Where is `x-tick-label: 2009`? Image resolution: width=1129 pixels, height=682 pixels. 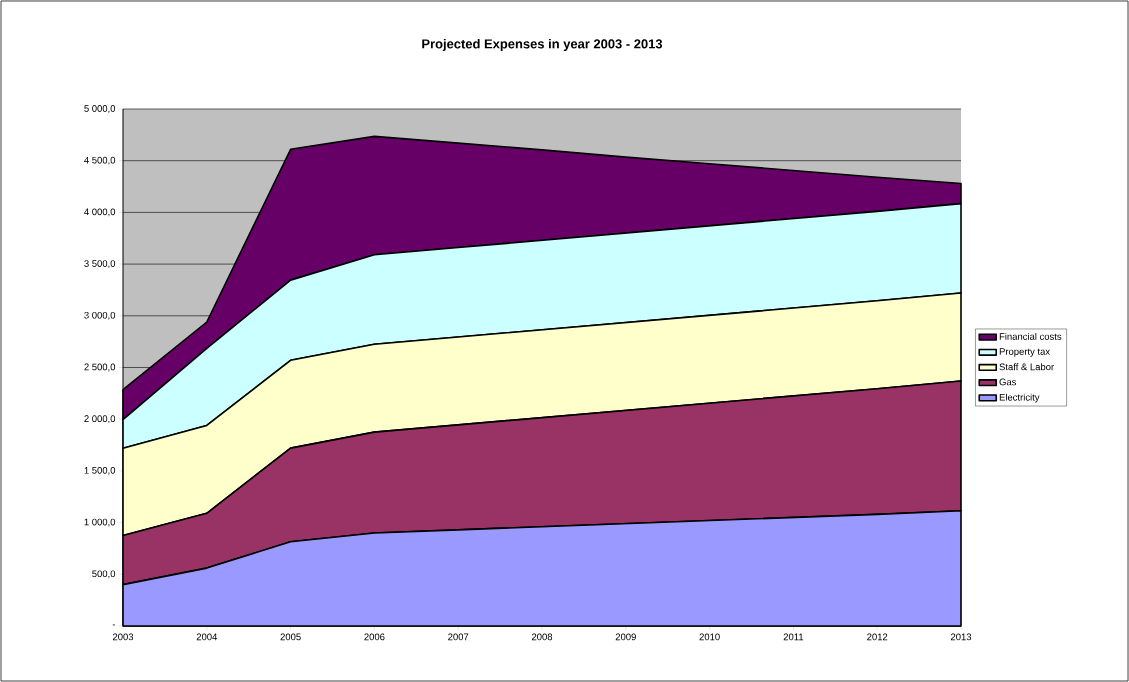
x-tick-label: 2009 is located at coordinates (625, 637).